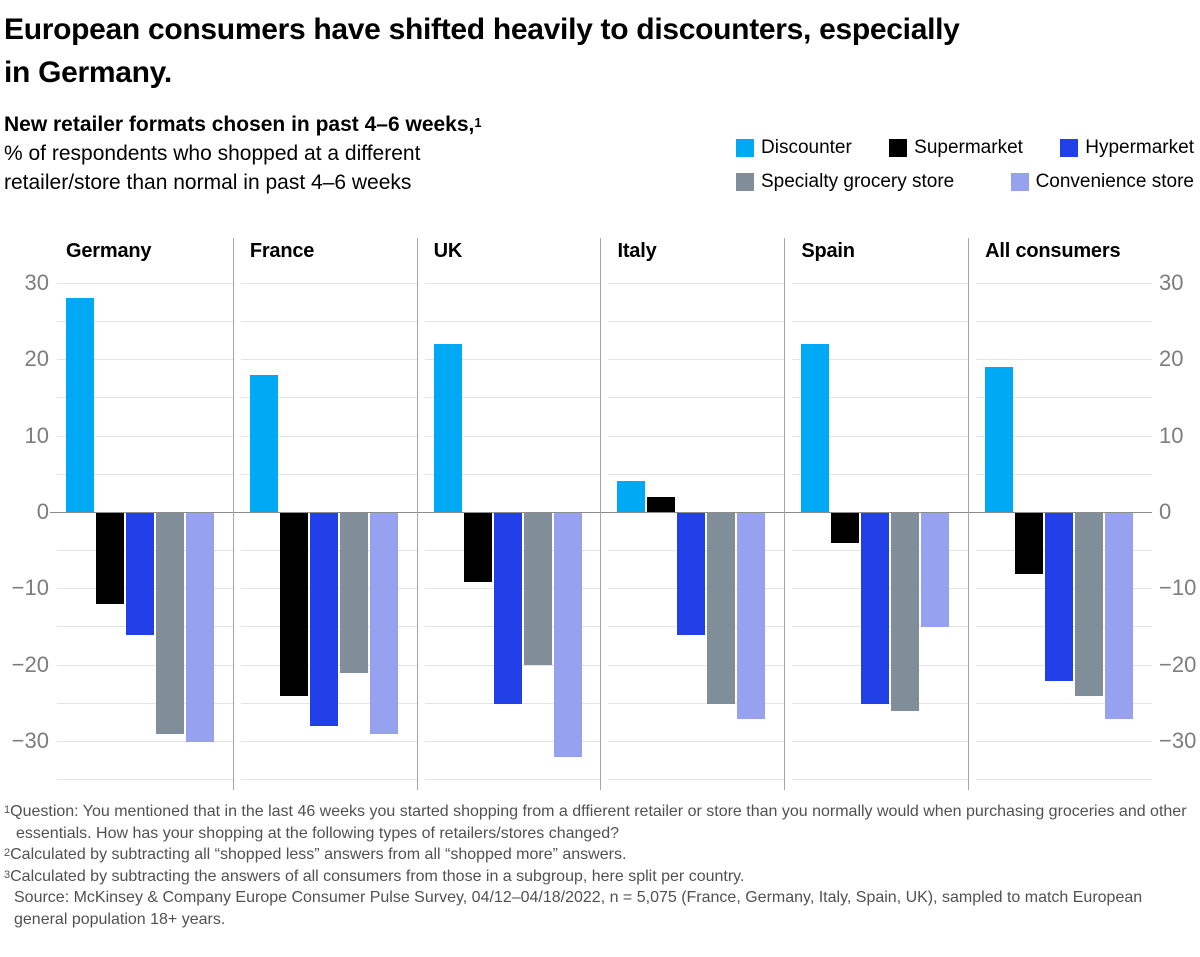 This screenshot has width=1200, height=957. Describe the element at coordinates (845, 528) in the screenshot. I see `bar-supermarket-spain` at that location.